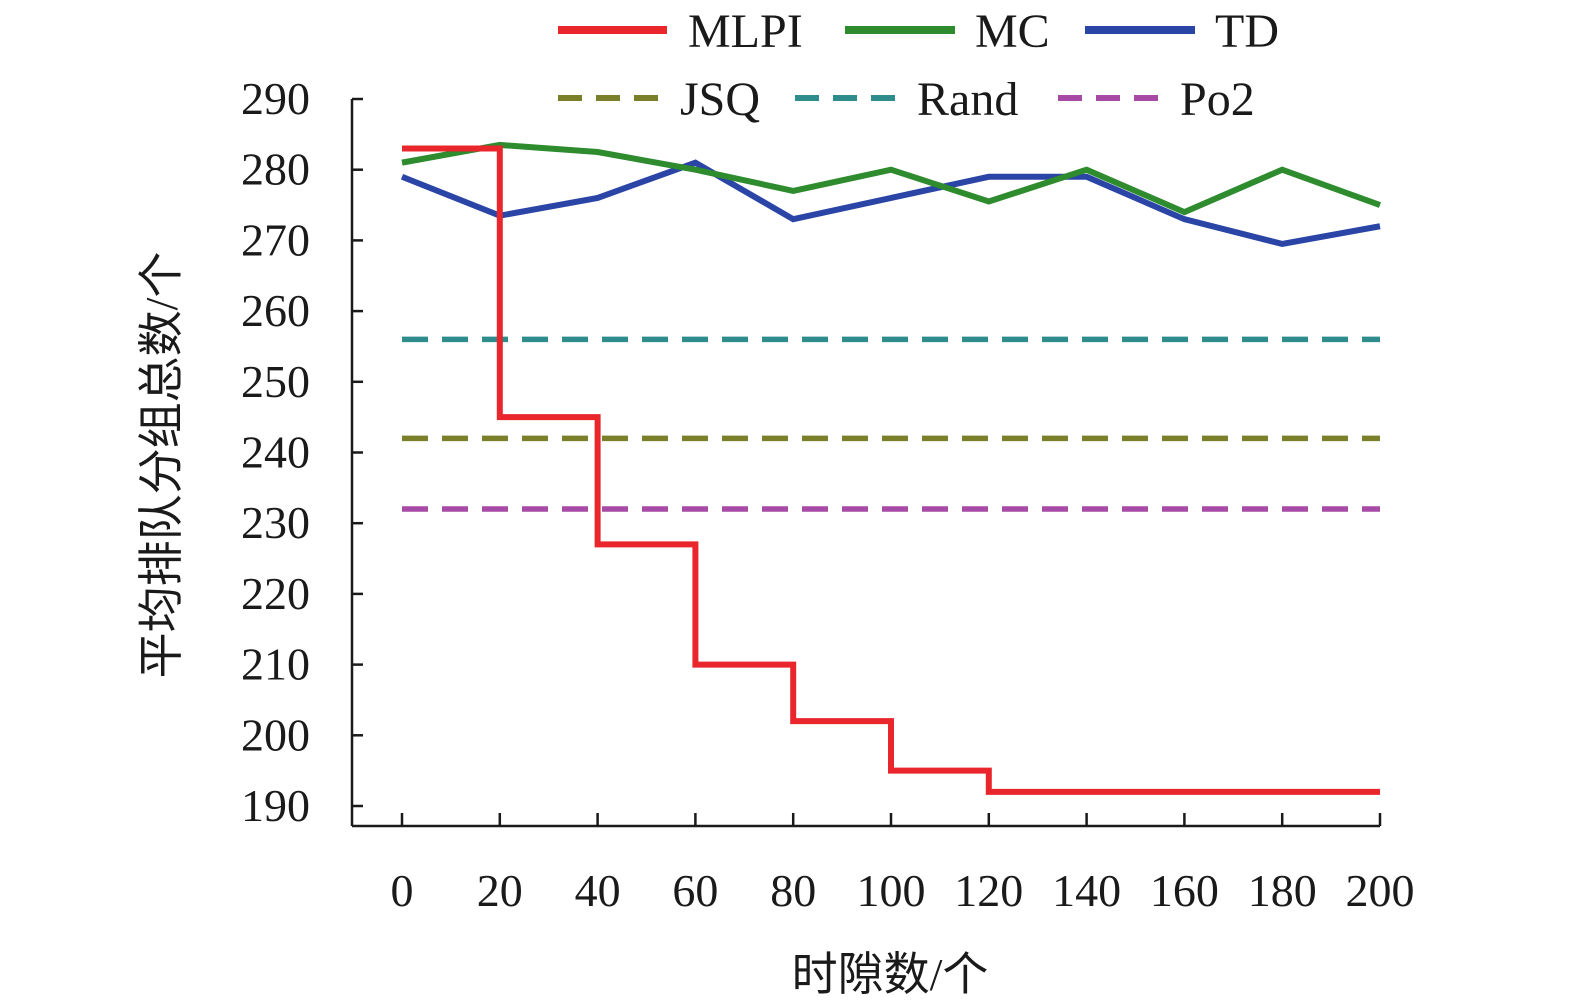 The height and width of the screenshot is (1006, 1575). What do you see at coordinates (275, 169) in the screenshot?
I see `y-tick-label: 280` at bounding box center [275, 169].